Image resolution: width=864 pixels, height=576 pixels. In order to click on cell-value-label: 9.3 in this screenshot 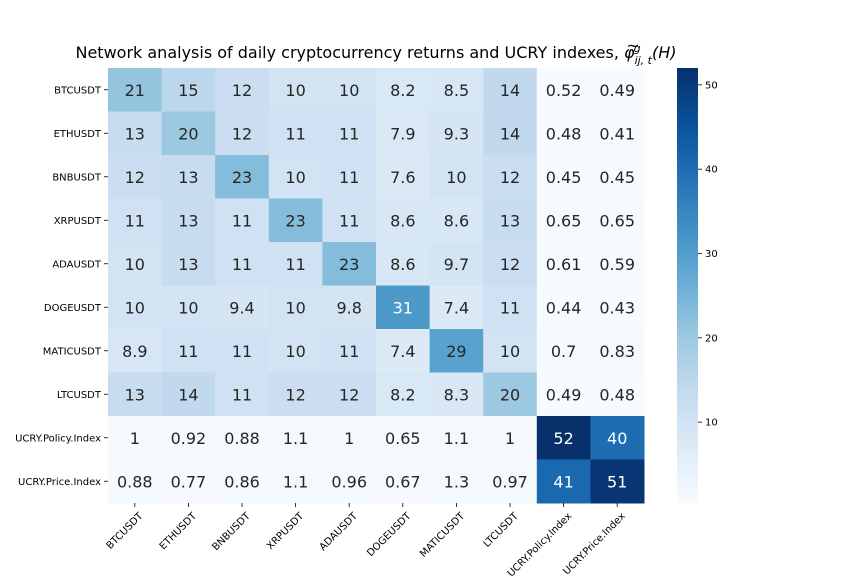, I will do `click(456, 133)`.